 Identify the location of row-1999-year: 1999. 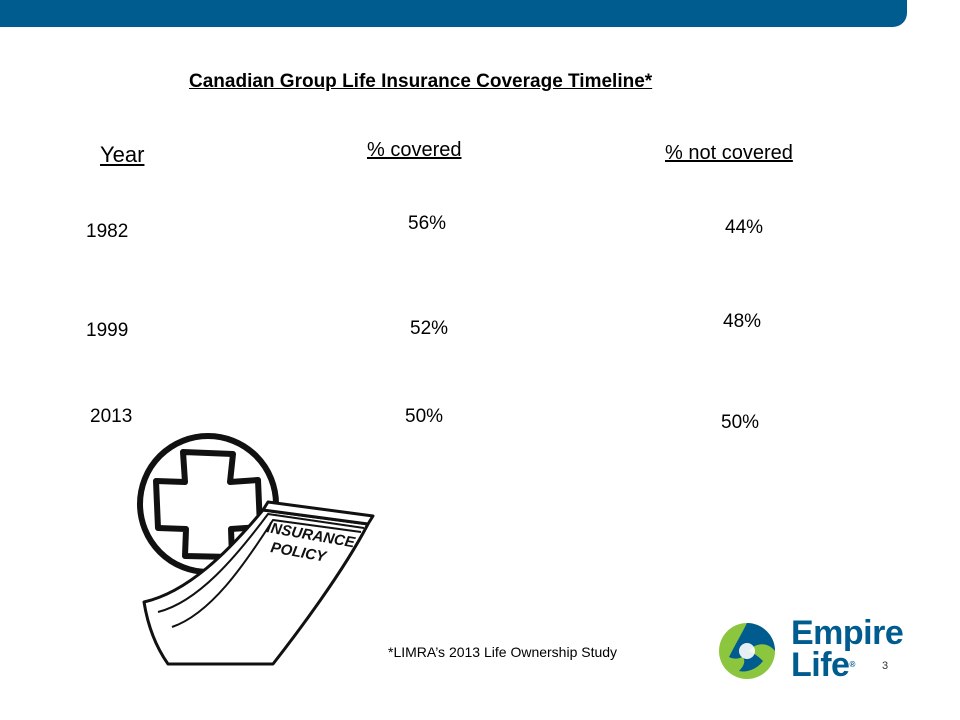
(107, 330).